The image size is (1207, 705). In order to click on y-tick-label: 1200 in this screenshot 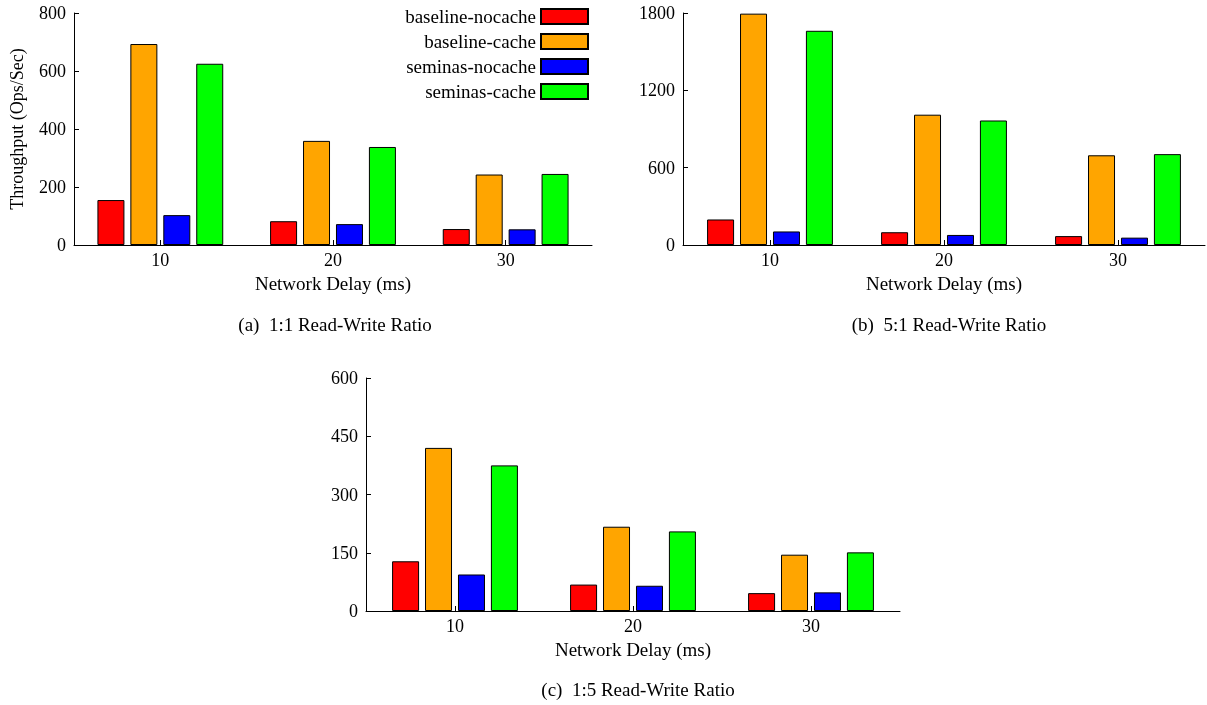, I will do `click(657, 90)`.